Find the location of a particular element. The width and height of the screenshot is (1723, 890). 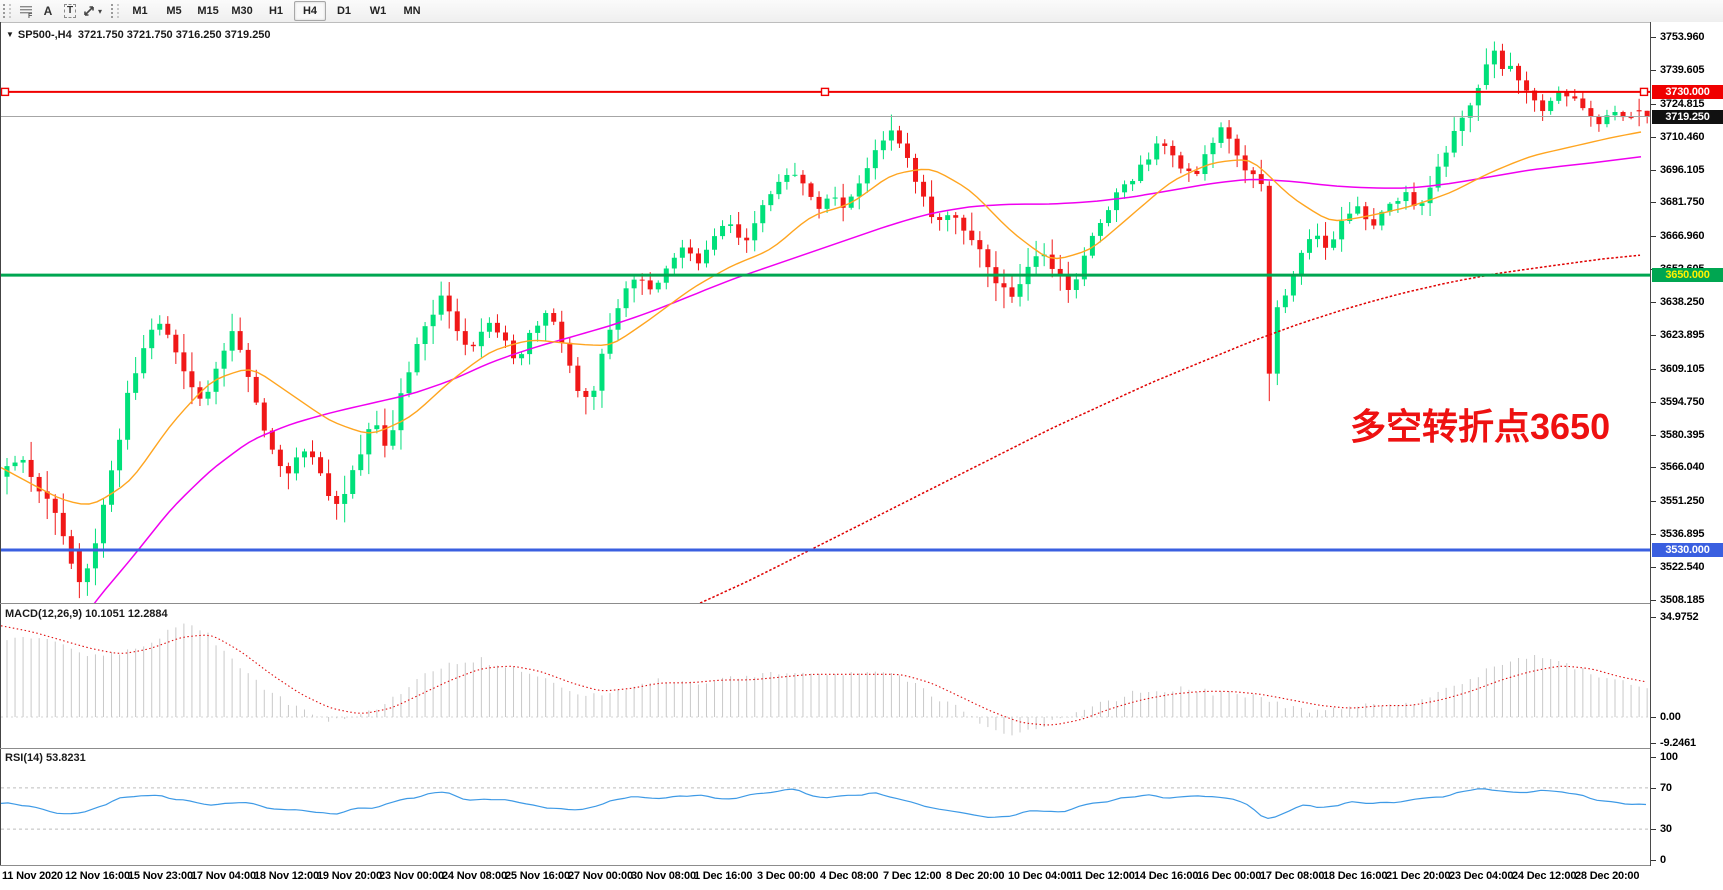

price-line-box: 3730.000 is located at coordinates (1687, 92).